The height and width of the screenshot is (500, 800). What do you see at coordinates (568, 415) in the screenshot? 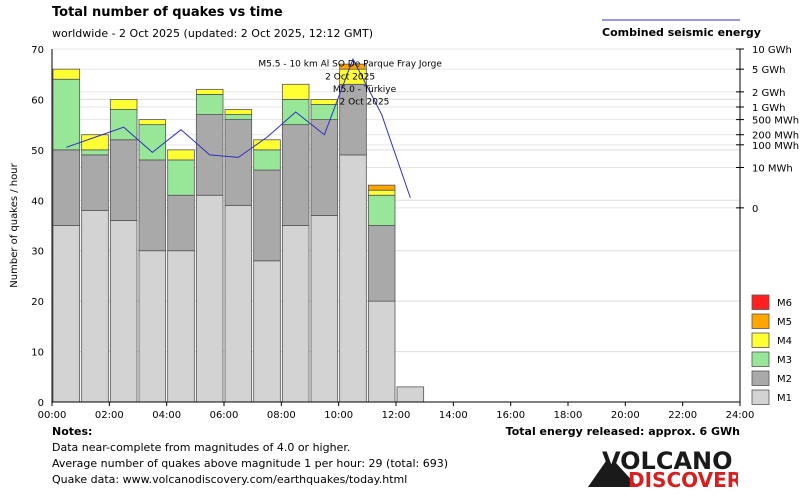
I see `x-tick-label: 18:00` at bounding box center [568, 415].